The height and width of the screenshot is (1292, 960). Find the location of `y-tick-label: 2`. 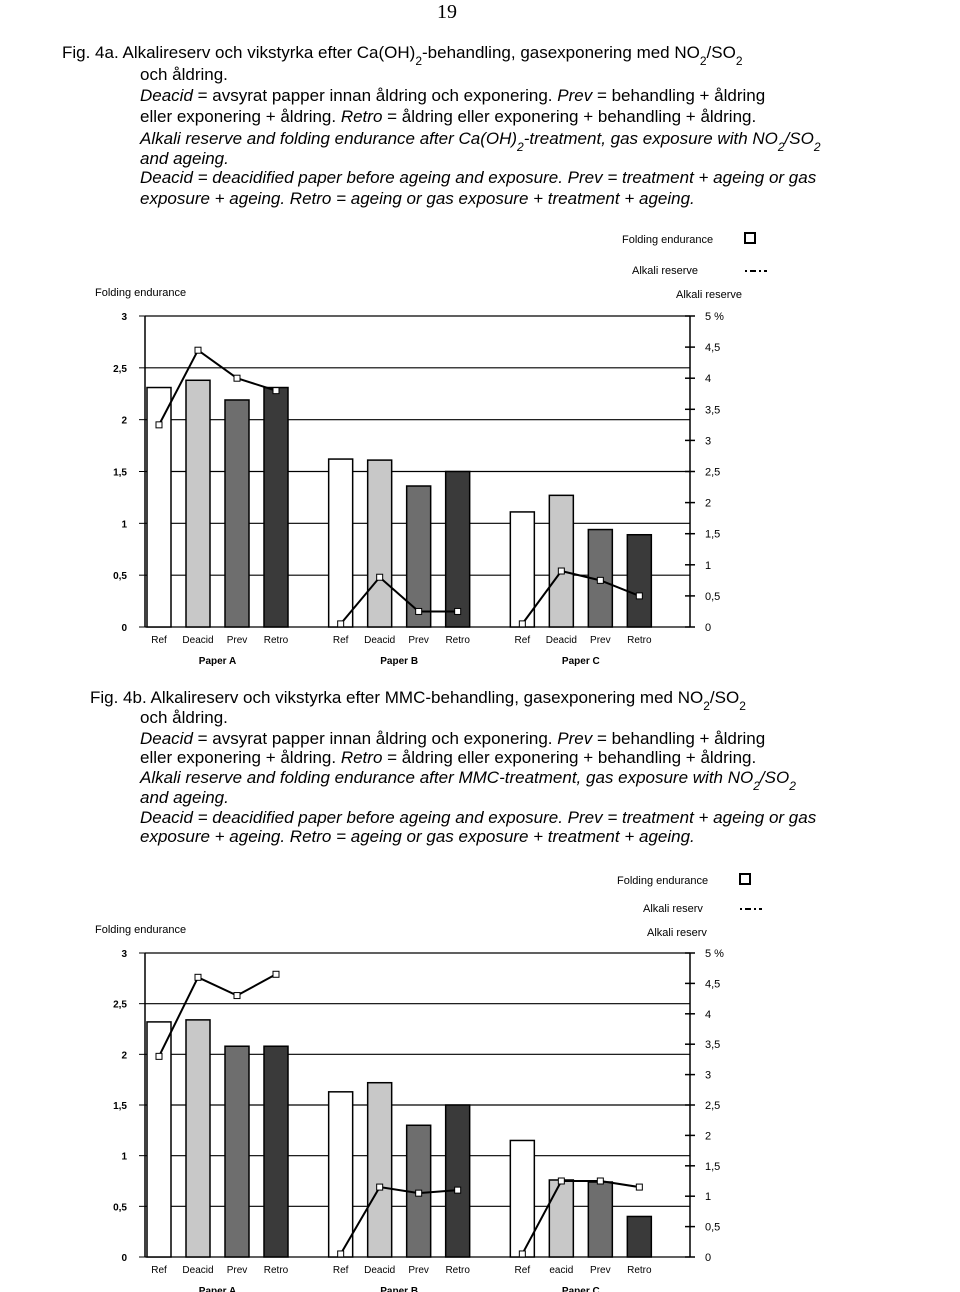

y-tick-label: 2 is located at coordinates (124, 421).